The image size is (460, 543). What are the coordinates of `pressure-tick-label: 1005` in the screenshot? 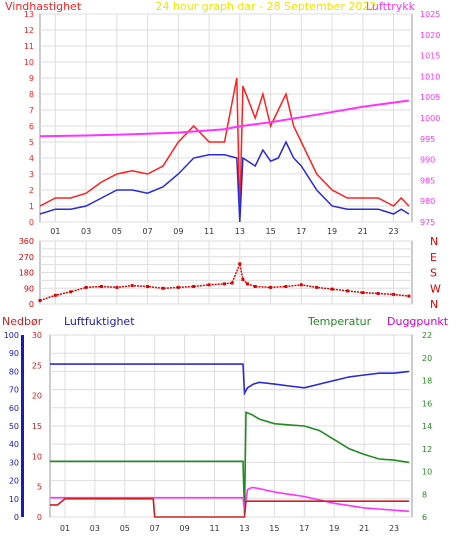 It's located at (430, 97).